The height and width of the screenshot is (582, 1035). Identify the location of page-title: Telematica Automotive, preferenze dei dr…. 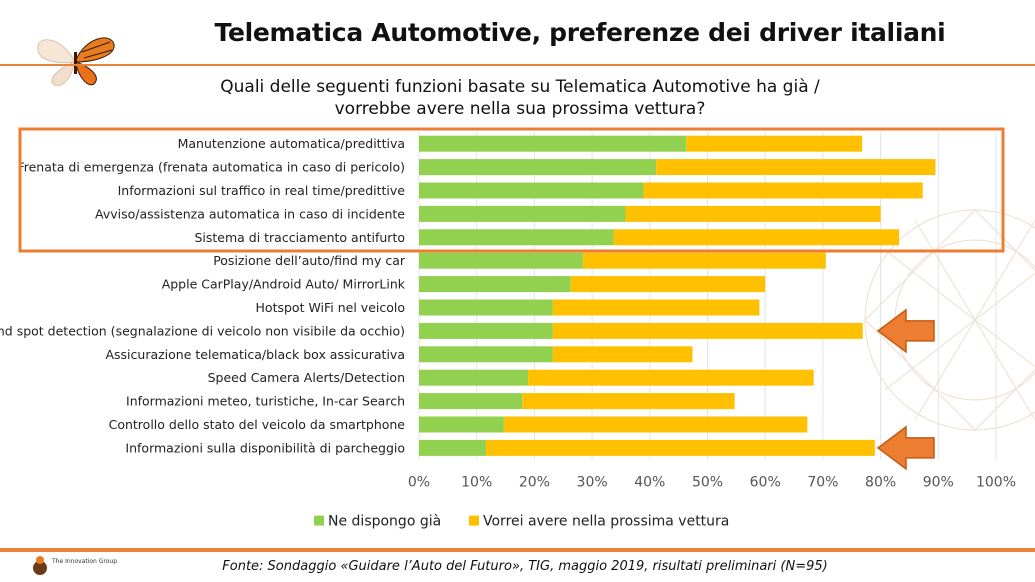
(580, 32).